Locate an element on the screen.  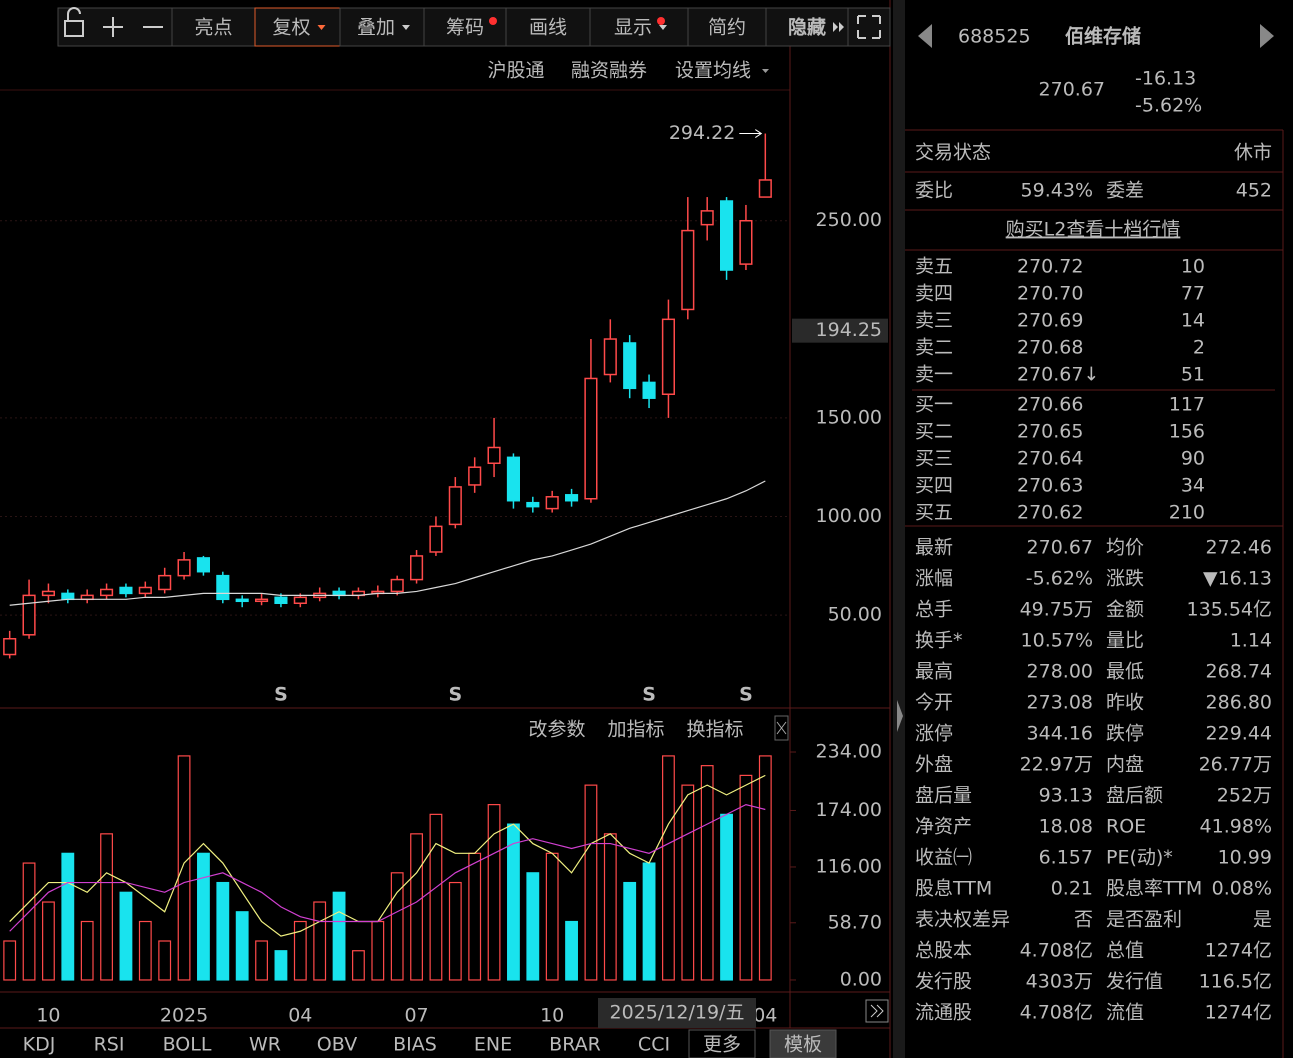
toolbar-button-label: 简约 is located at coordinates (727, 28).